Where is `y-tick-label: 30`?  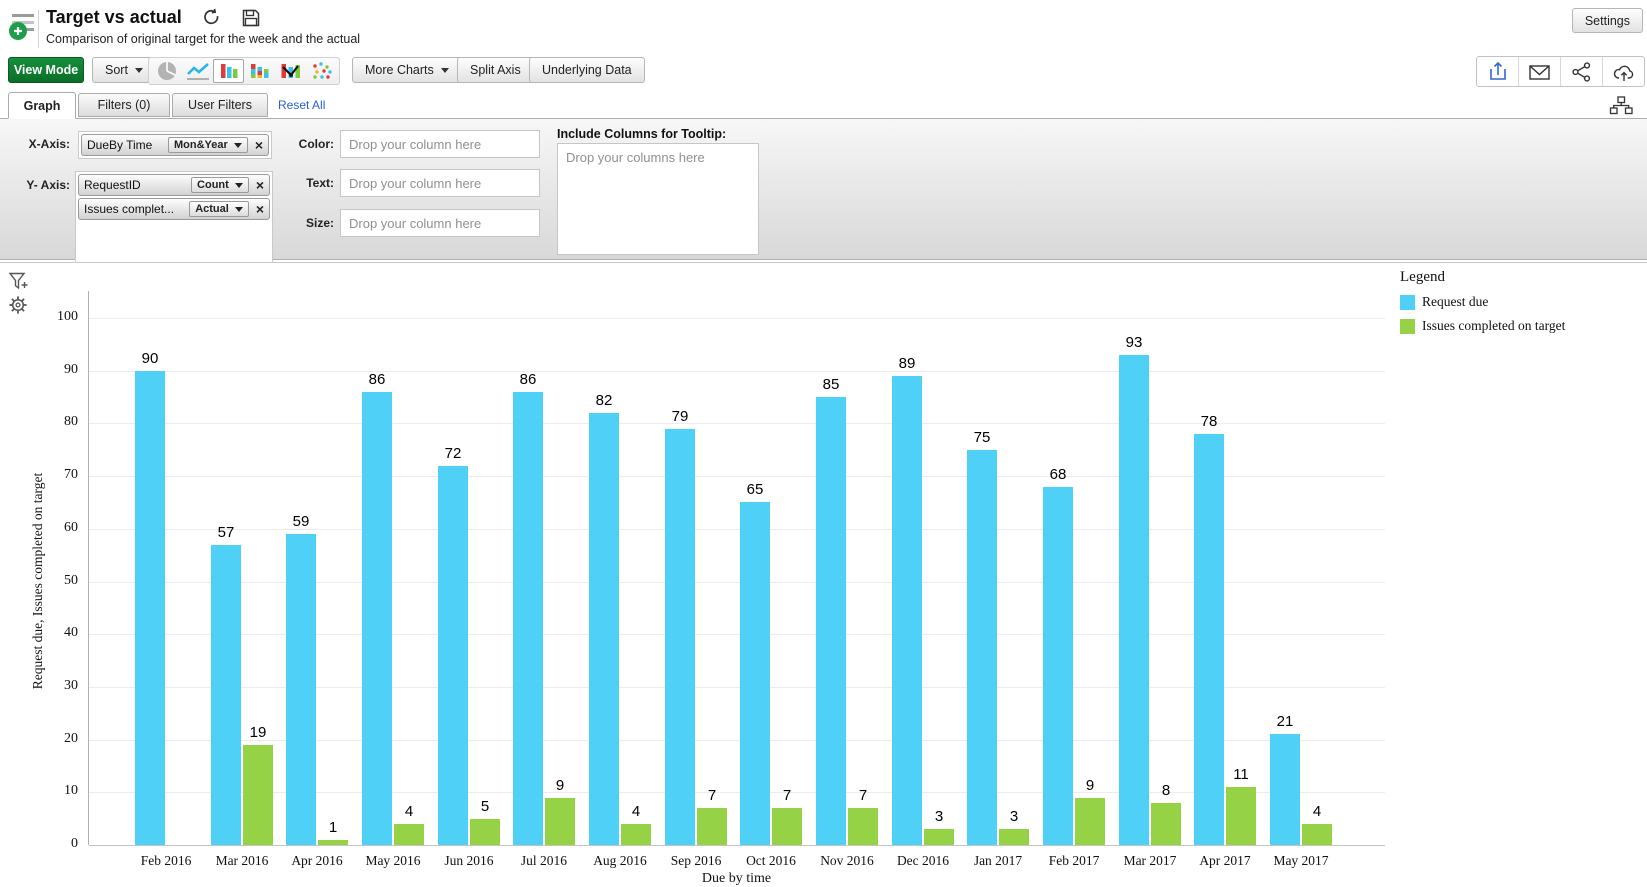 y-tick-label: 30 is located at coordinates (71, 685).